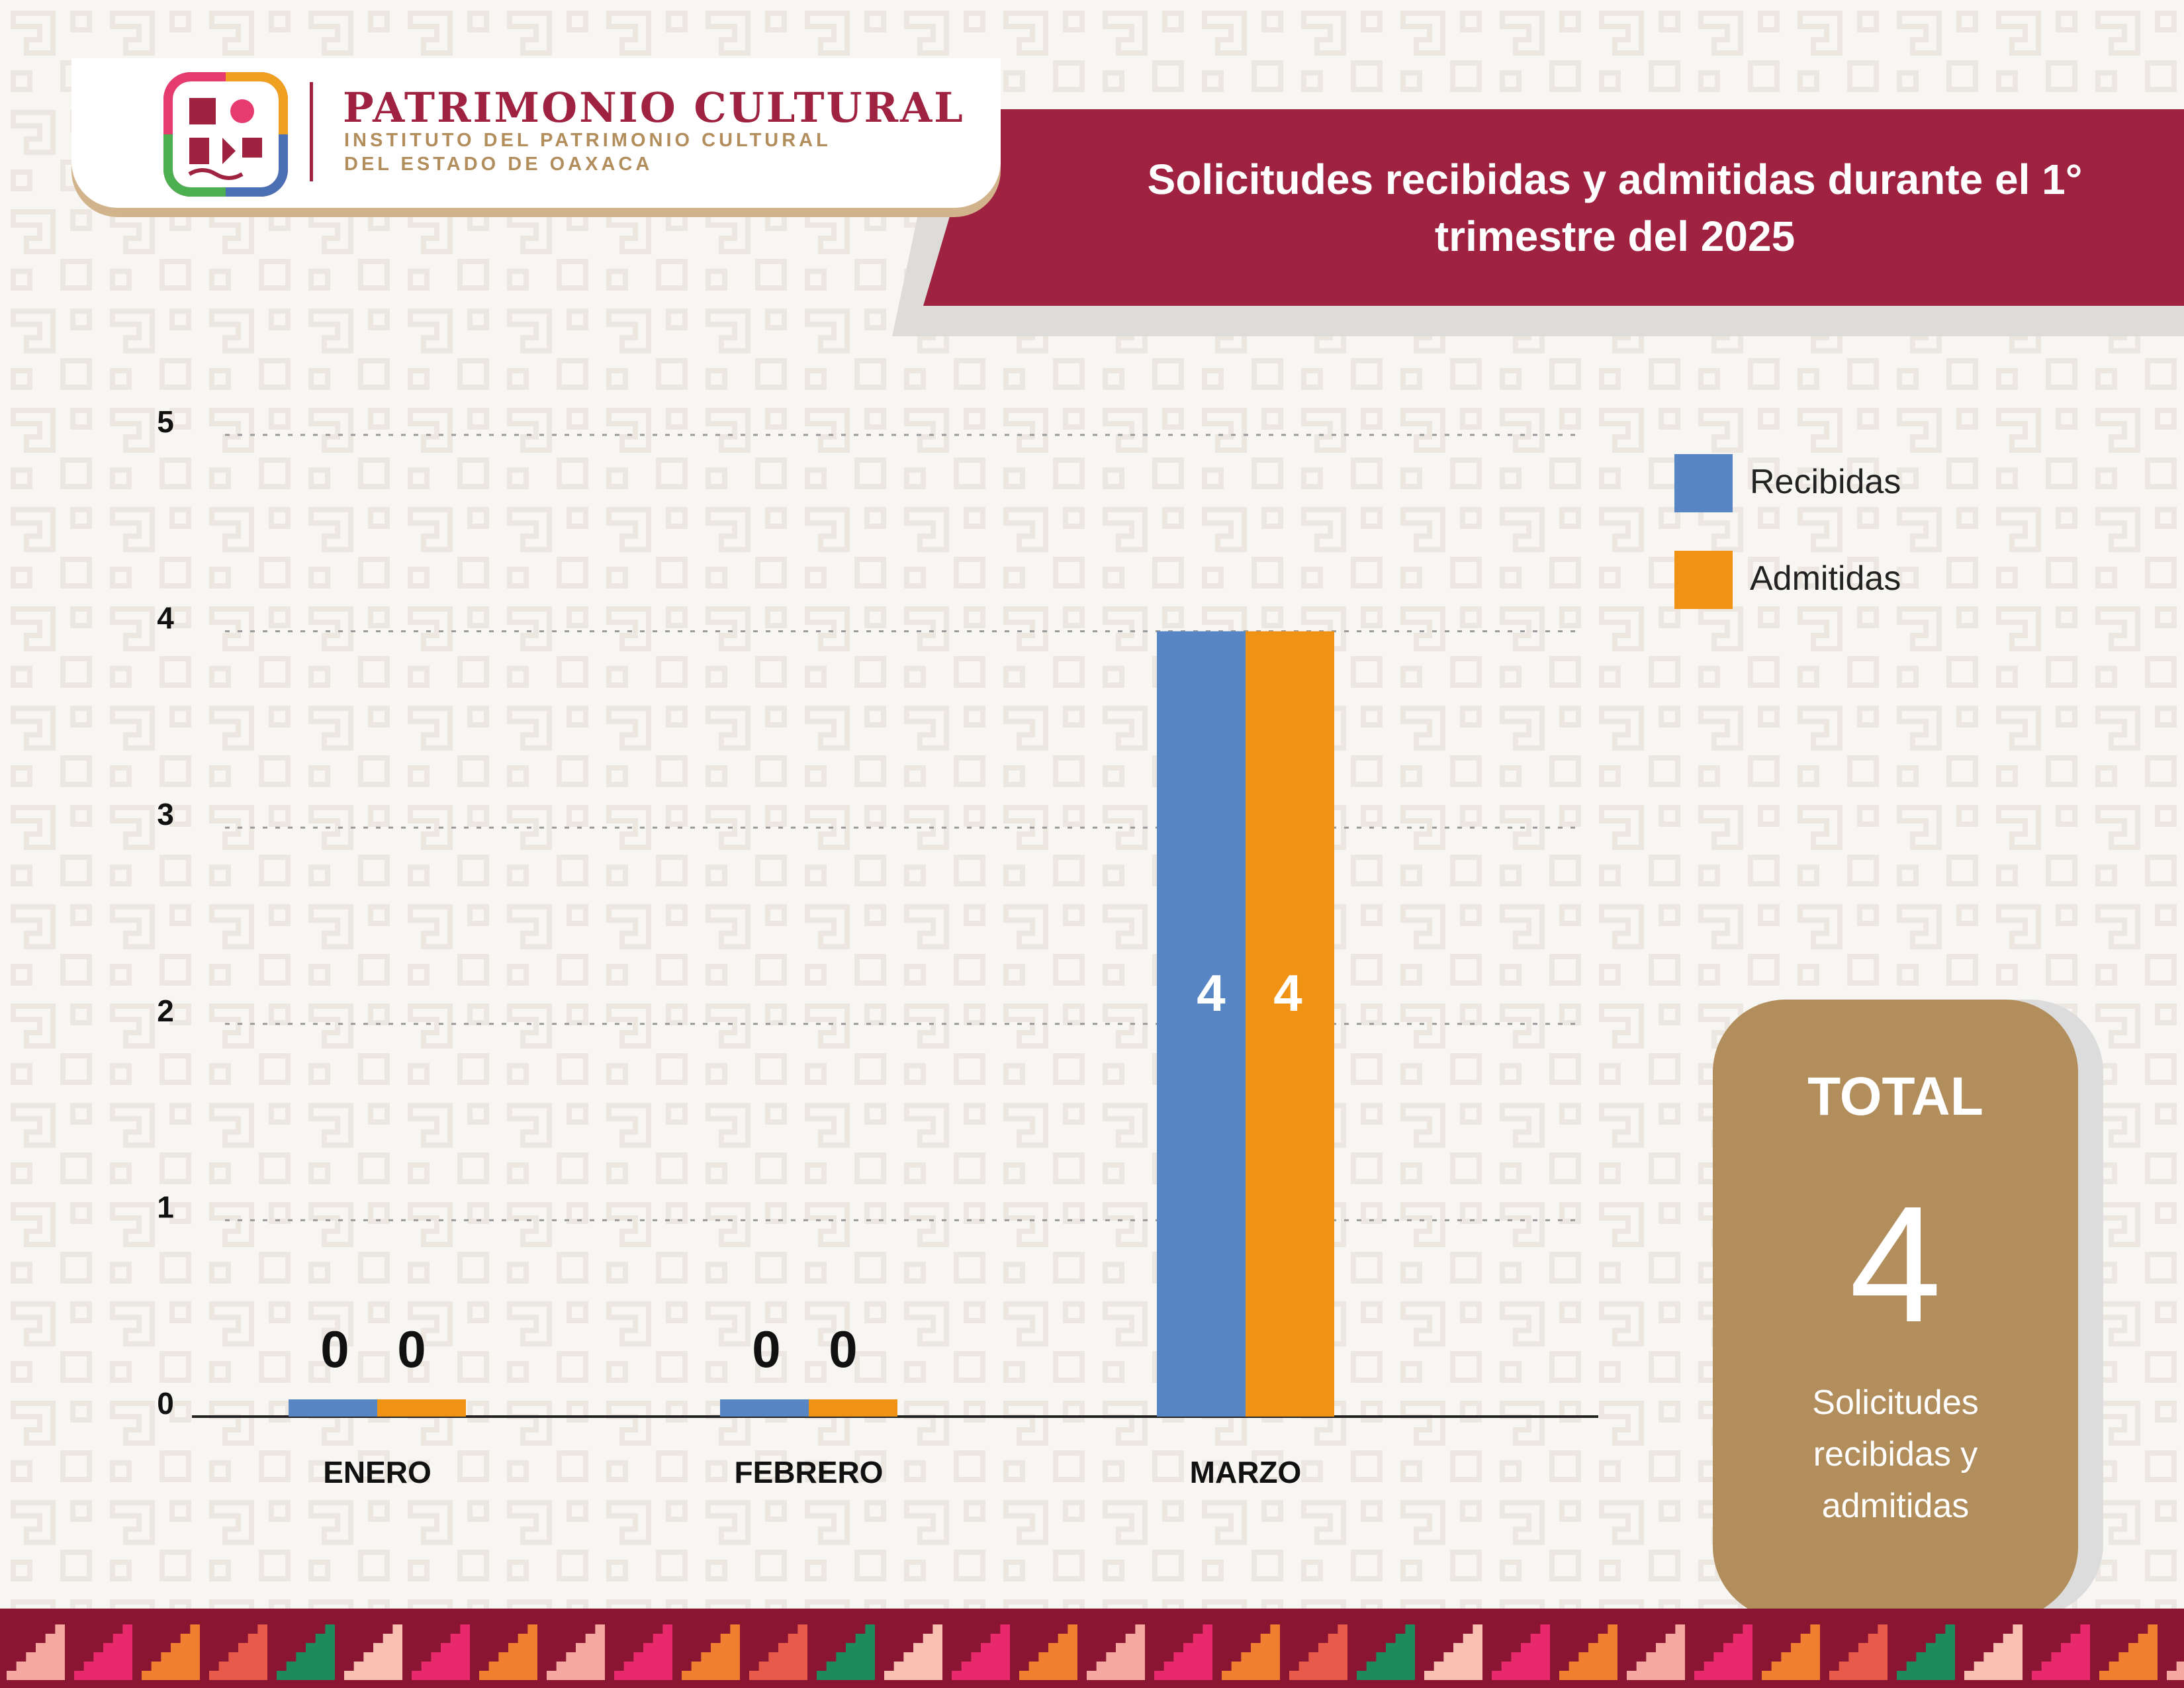 The height and width of the screenshot is (1688, 2184). Describe the element at coordinates (587, 140) in the screenshot. I see `logo-subtitle: INSTITUTO DEL PATRIMONIO CULTURAL` at that location.